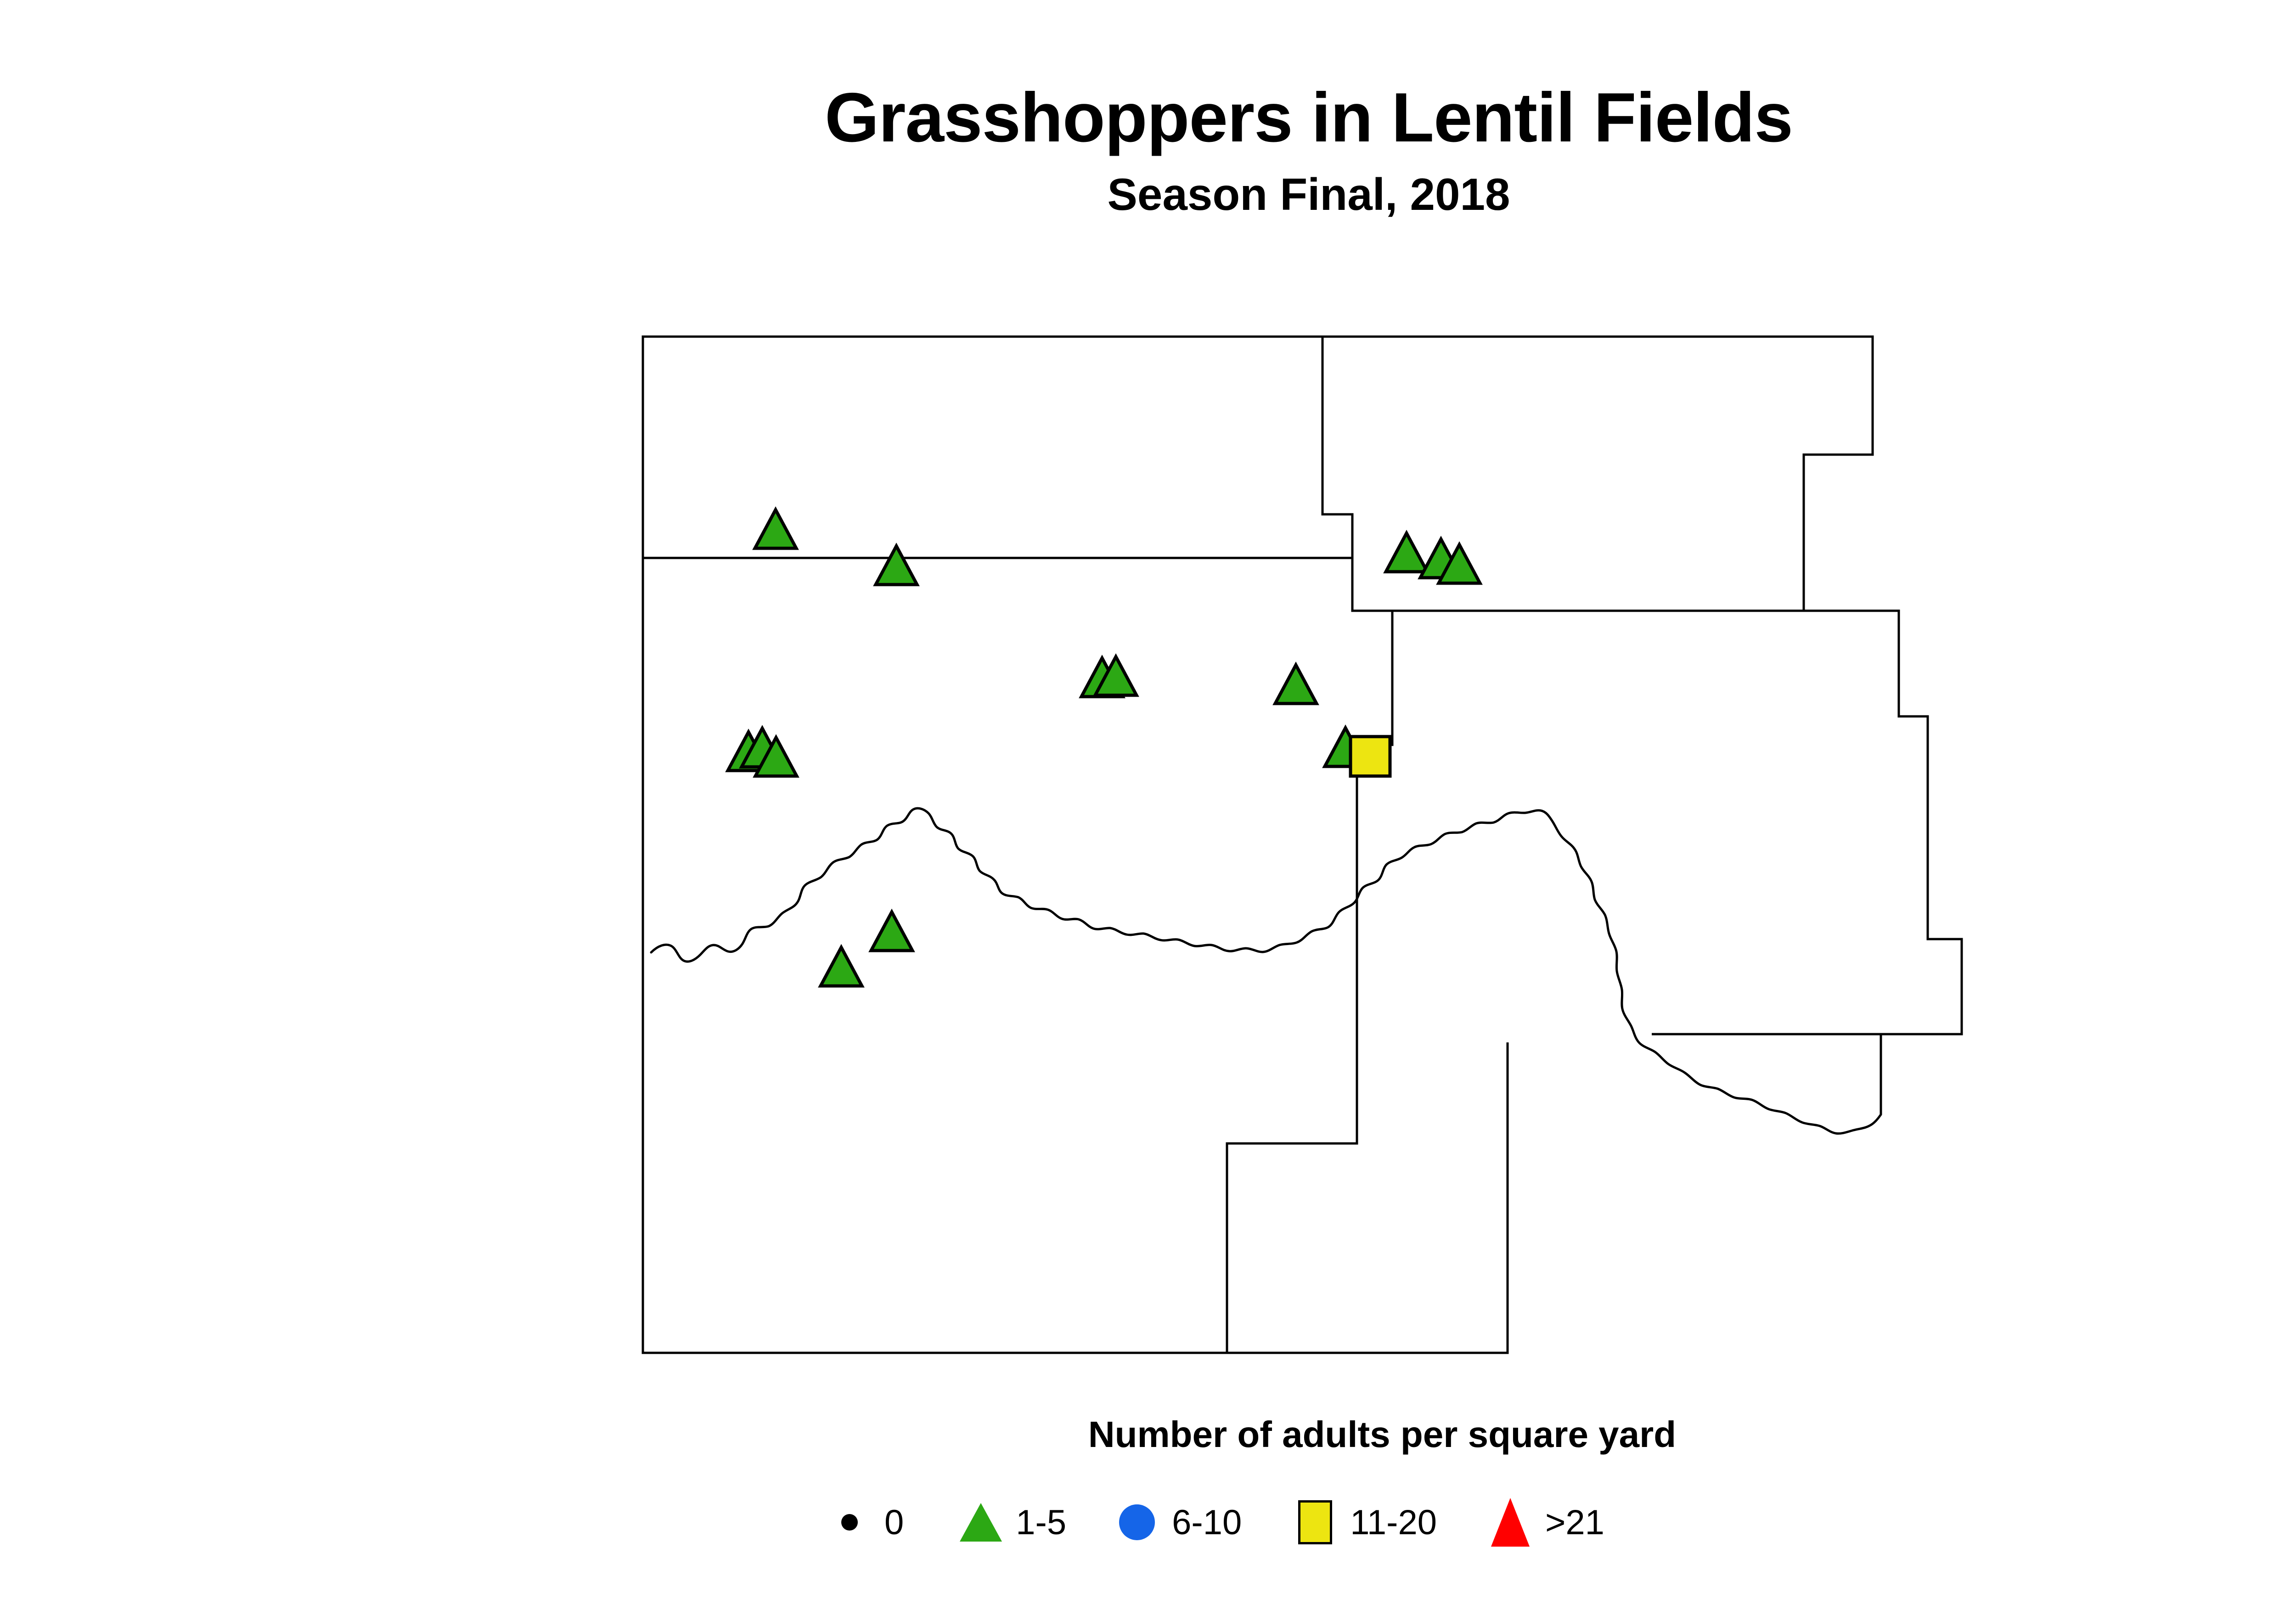 The image size is (2296, 1610). Describe the element at coordinates (894, 1522) in the screenshot. I see `legend-label-0: 0` at that location.